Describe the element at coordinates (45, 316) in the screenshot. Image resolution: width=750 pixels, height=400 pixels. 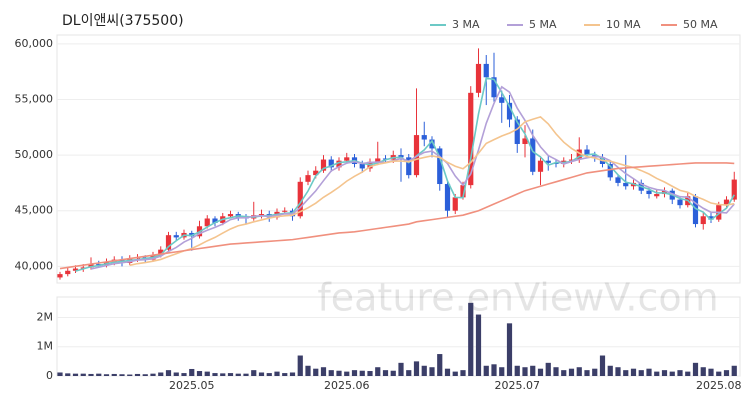
I see `volume-tick-label: 2M` at that location.